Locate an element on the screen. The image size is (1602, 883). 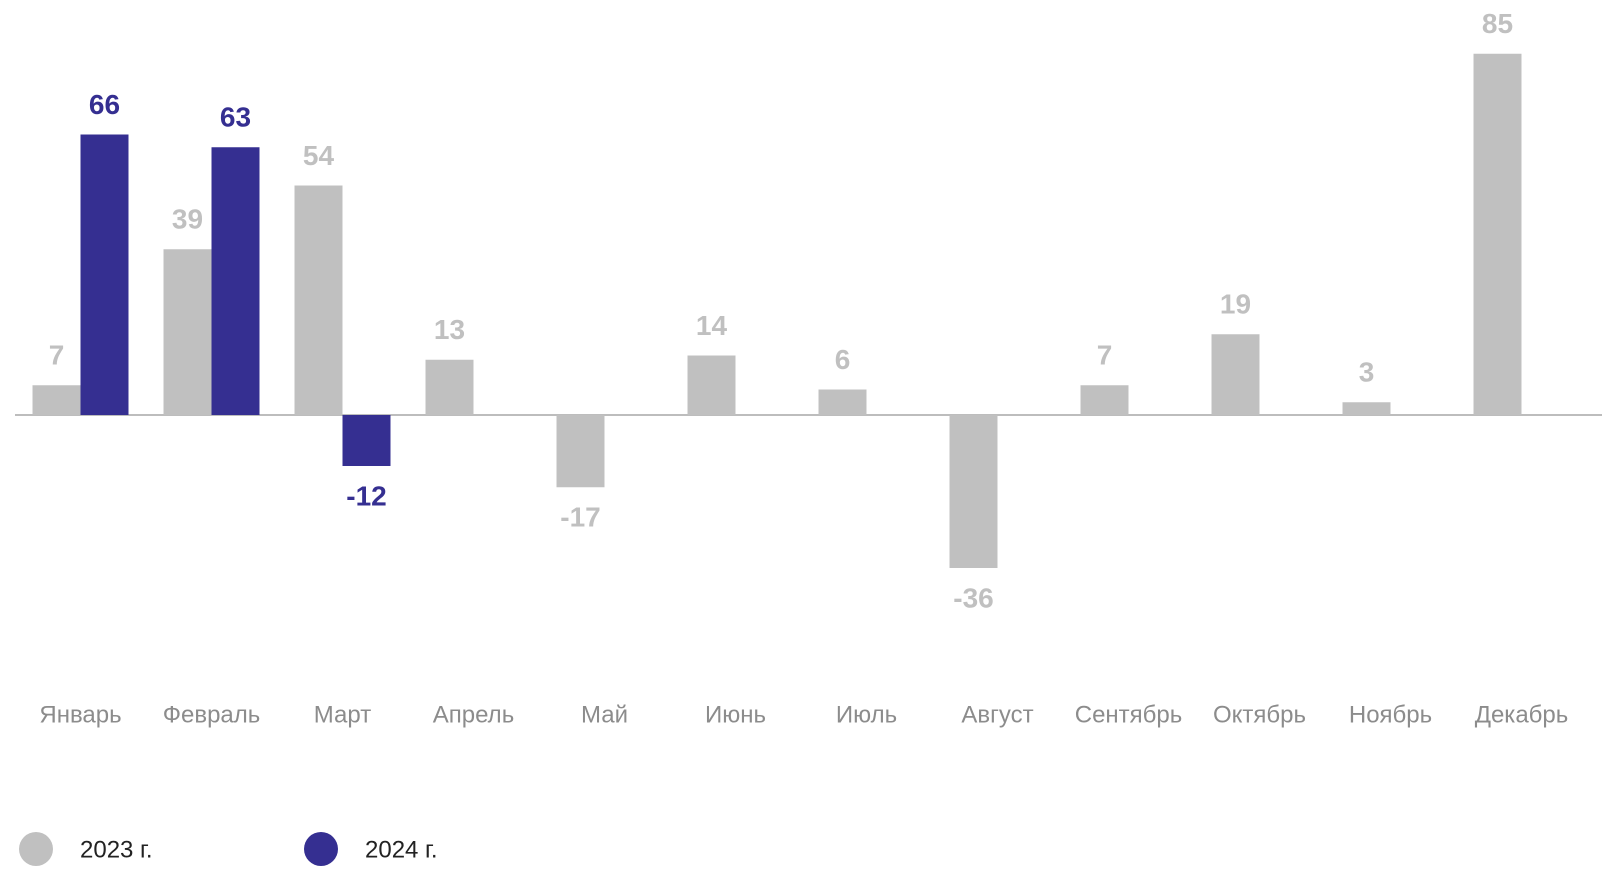
data-label: 13 is located at coordinates (449, 329).